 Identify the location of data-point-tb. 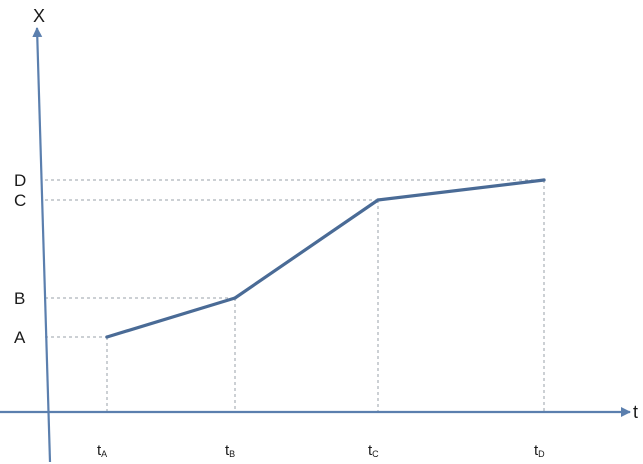
(235, 298).